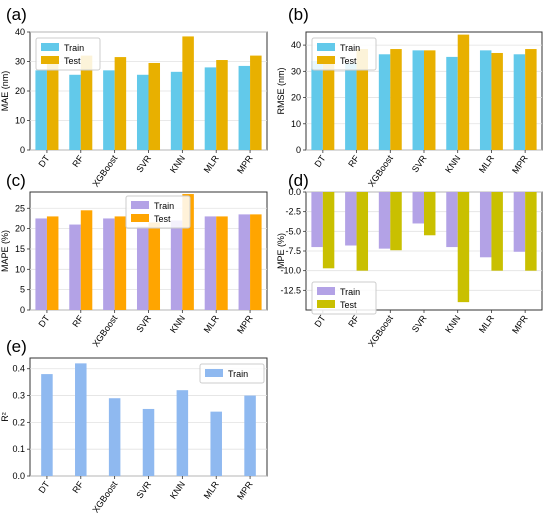 The height and width of the screenshot is (513, 550). What do you see at coordinates (294, 192) in the screenshot?
I see `y-tick-label: 0.0` at bounding box center [294, 192].